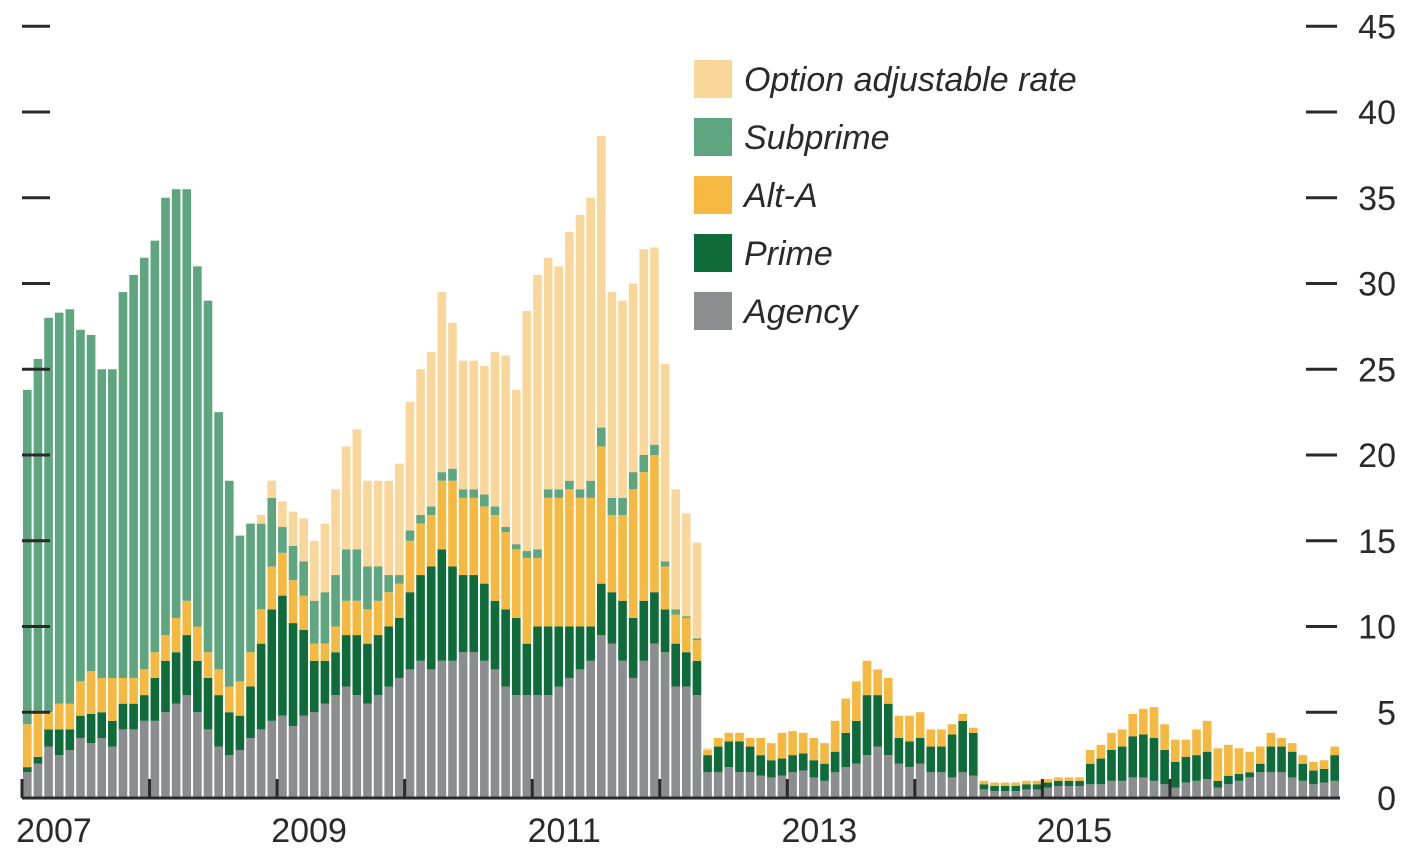  What do you see at coordinates (910, 80) in the screenshot?
I see `legend-label: Option adjustable rate` at bounding box center [910, 80].